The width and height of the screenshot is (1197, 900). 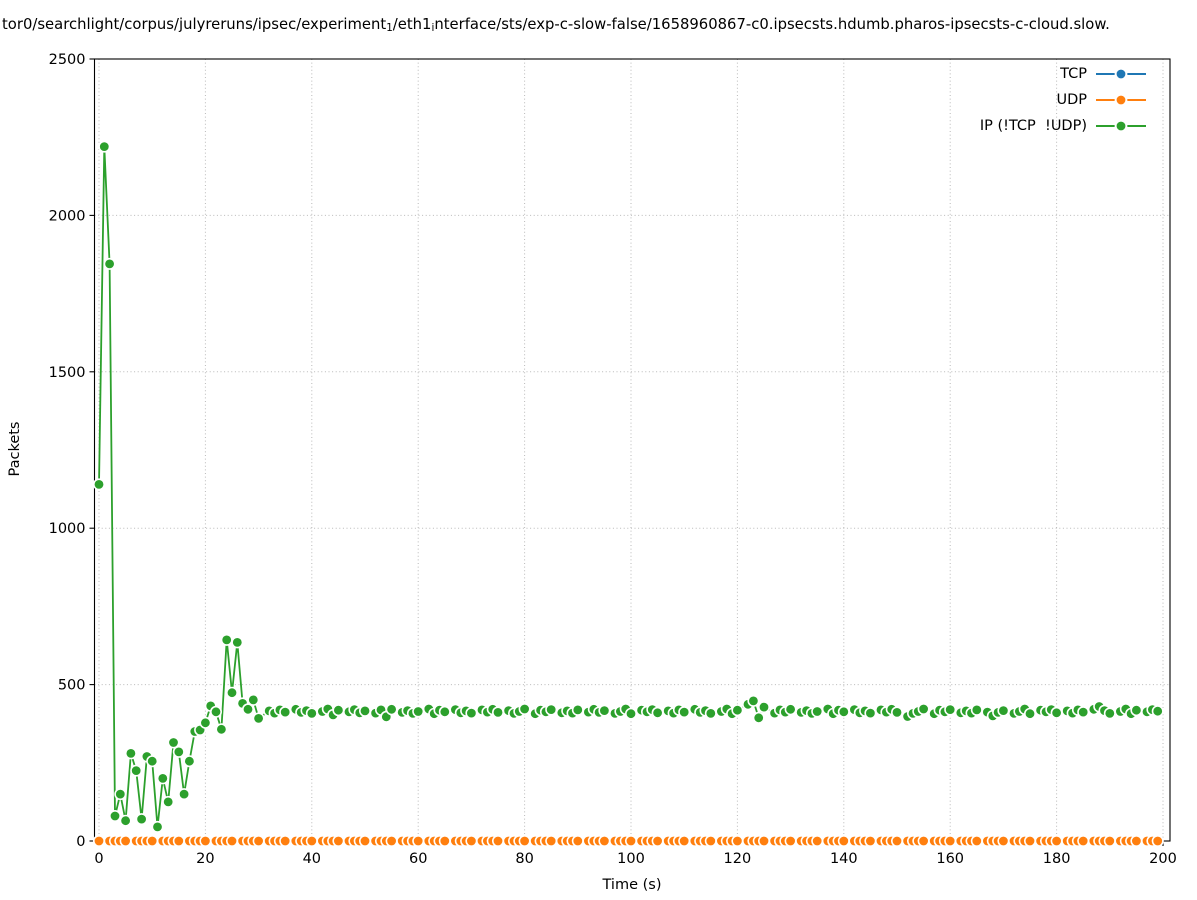 I want to click on y-tick-label: 1000, so click(x=67, y=529).